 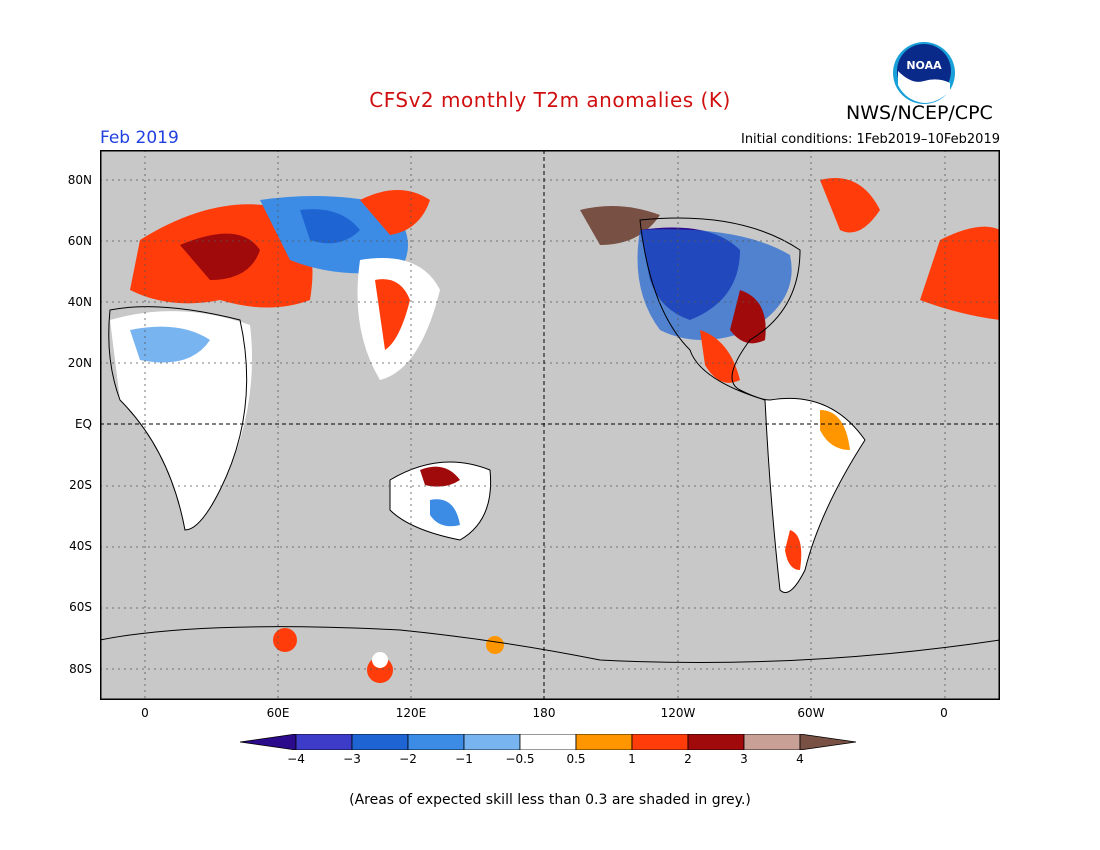 What do you see at coordinates (924, 73) in the screenshot?
I see `noaa-logo: NOAA` at bounding box center [924, 73].